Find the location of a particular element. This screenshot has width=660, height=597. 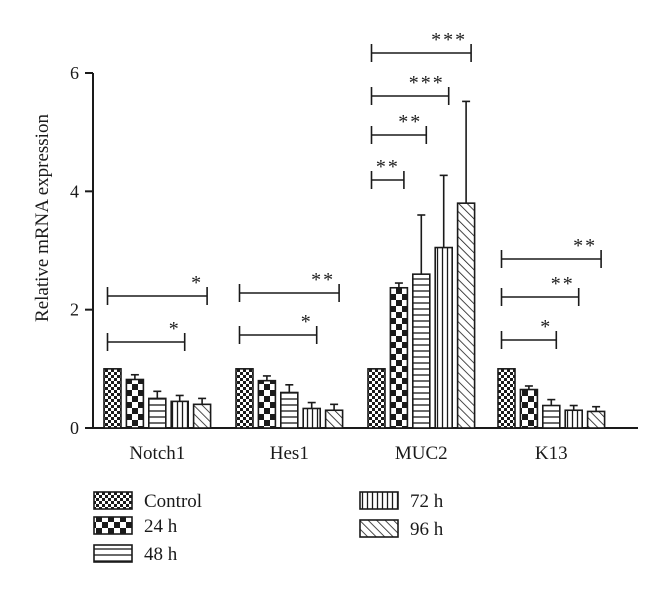

y-tick-label: 2 is located at coordinates (74, 310).